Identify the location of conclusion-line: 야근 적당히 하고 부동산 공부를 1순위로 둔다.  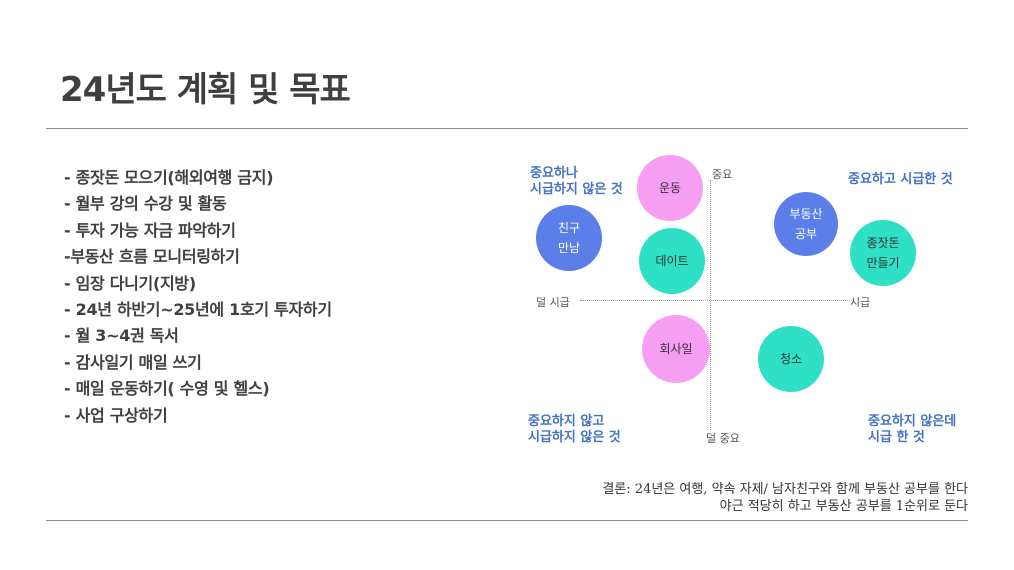
(843, 506).